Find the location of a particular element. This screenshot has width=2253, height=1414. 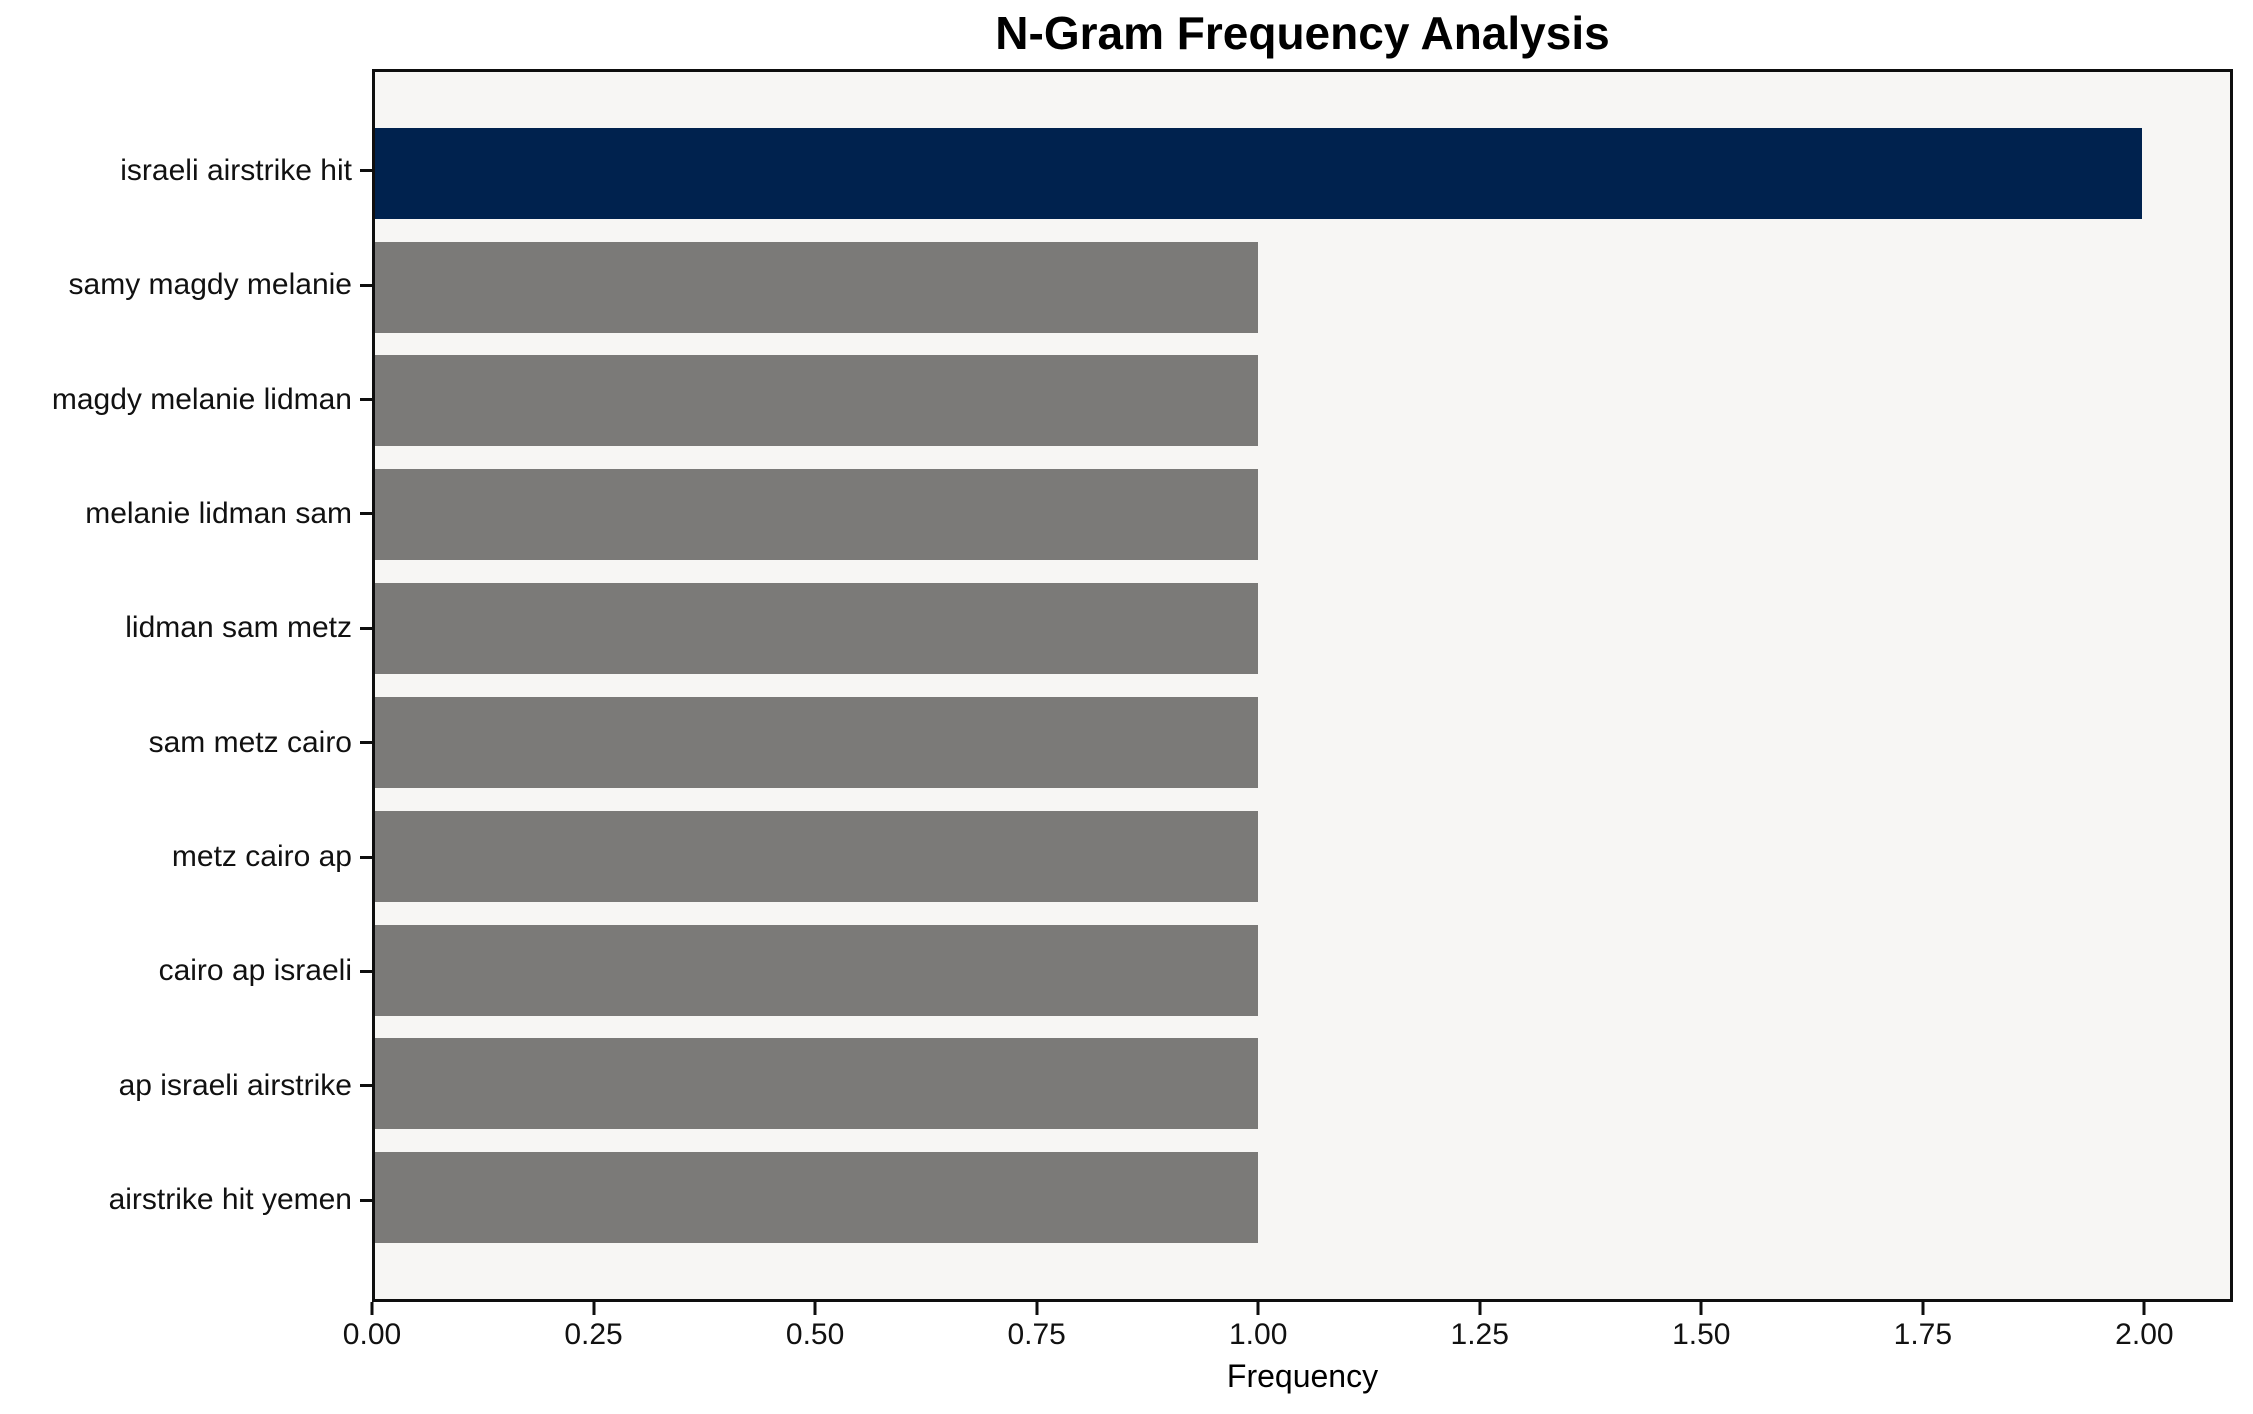

x-tick-label: 0.25 is located at coordinates (593, 1334).